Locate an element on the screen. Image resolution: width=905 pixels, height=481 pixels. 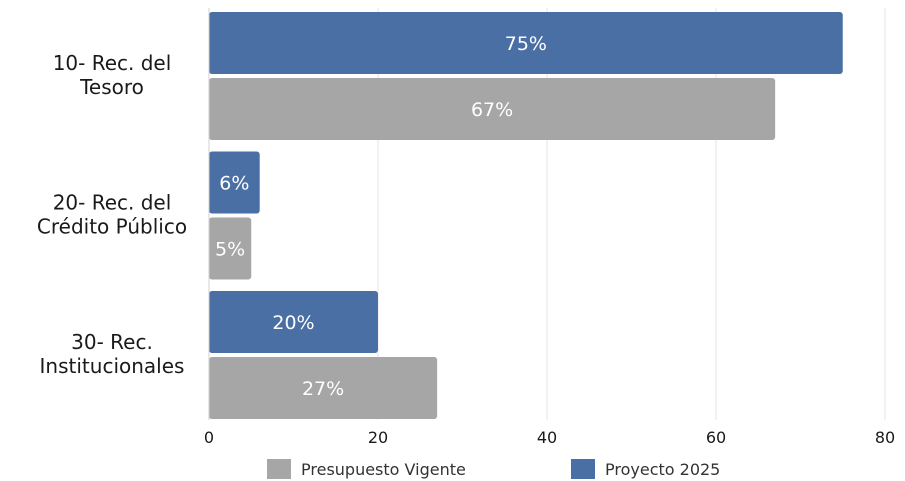
bar-value-label: 6% is located at coordinates (234, 184).